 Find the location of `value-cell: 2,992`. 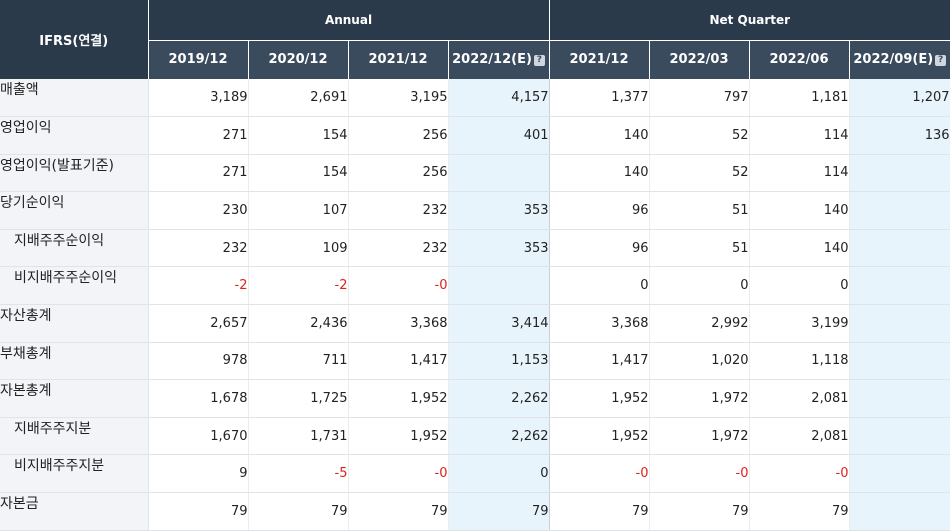

value-cell: 2,992 is located at coordinates (699, 323).